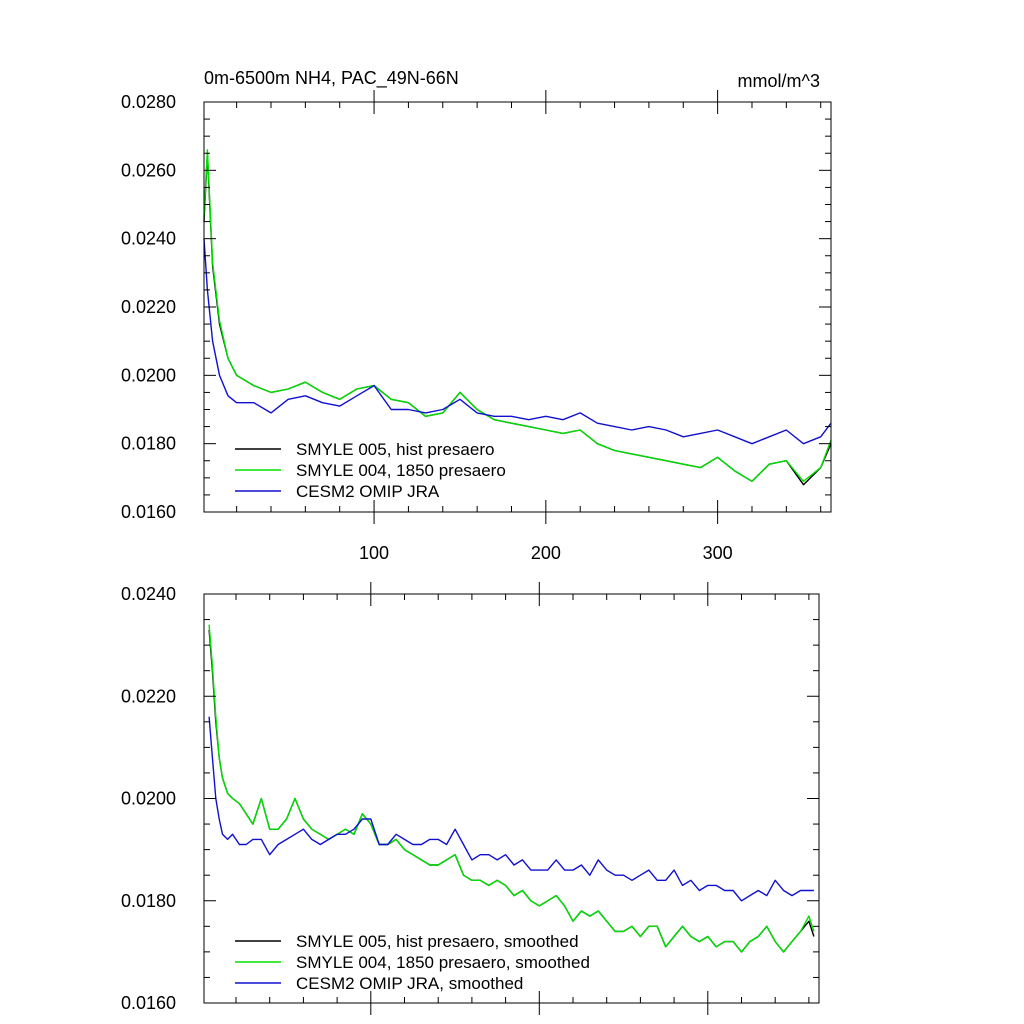 This screenshot has width=1024, height=1024. Describe the element at coordinates (148, 901) in the screenshot. I see `bottom-y-tick-label: 0.0180` at that location.